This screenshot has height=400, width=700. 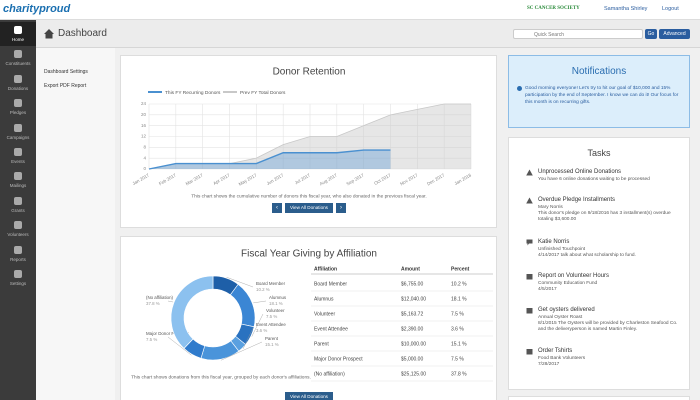 I want to click on x-tick-label: Apr 2017, so click(x=221, y=179).